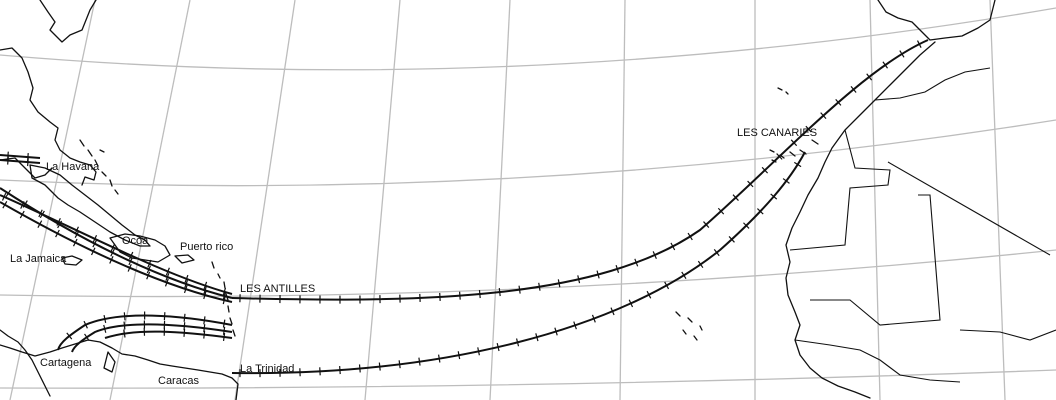 The image size is (1056, 400). I want to click on hispaniola-coast, so click(140, 248).